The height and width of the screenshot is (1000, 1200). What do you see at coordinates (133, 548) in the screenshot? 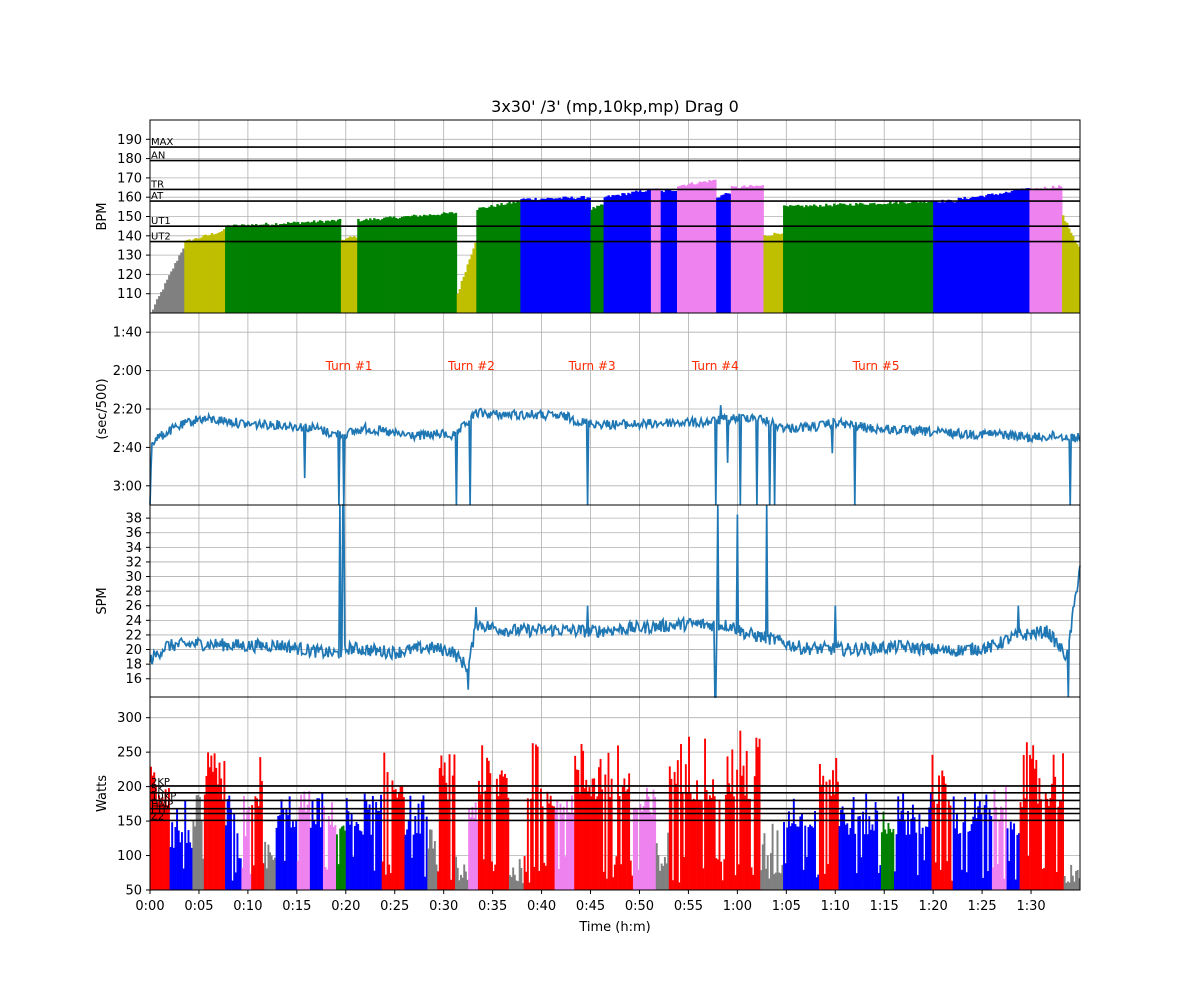
I see `spm-ytick-label: 34` at bounding box center [133, 548].